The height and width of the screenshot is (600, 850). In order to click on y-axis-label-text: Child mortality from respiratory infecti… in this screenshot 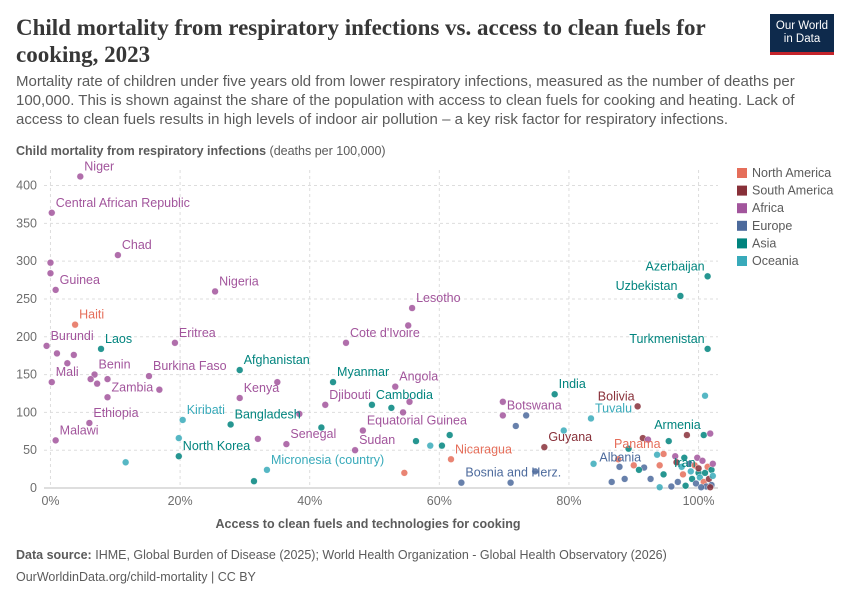, I will do `click(141, 151)`.